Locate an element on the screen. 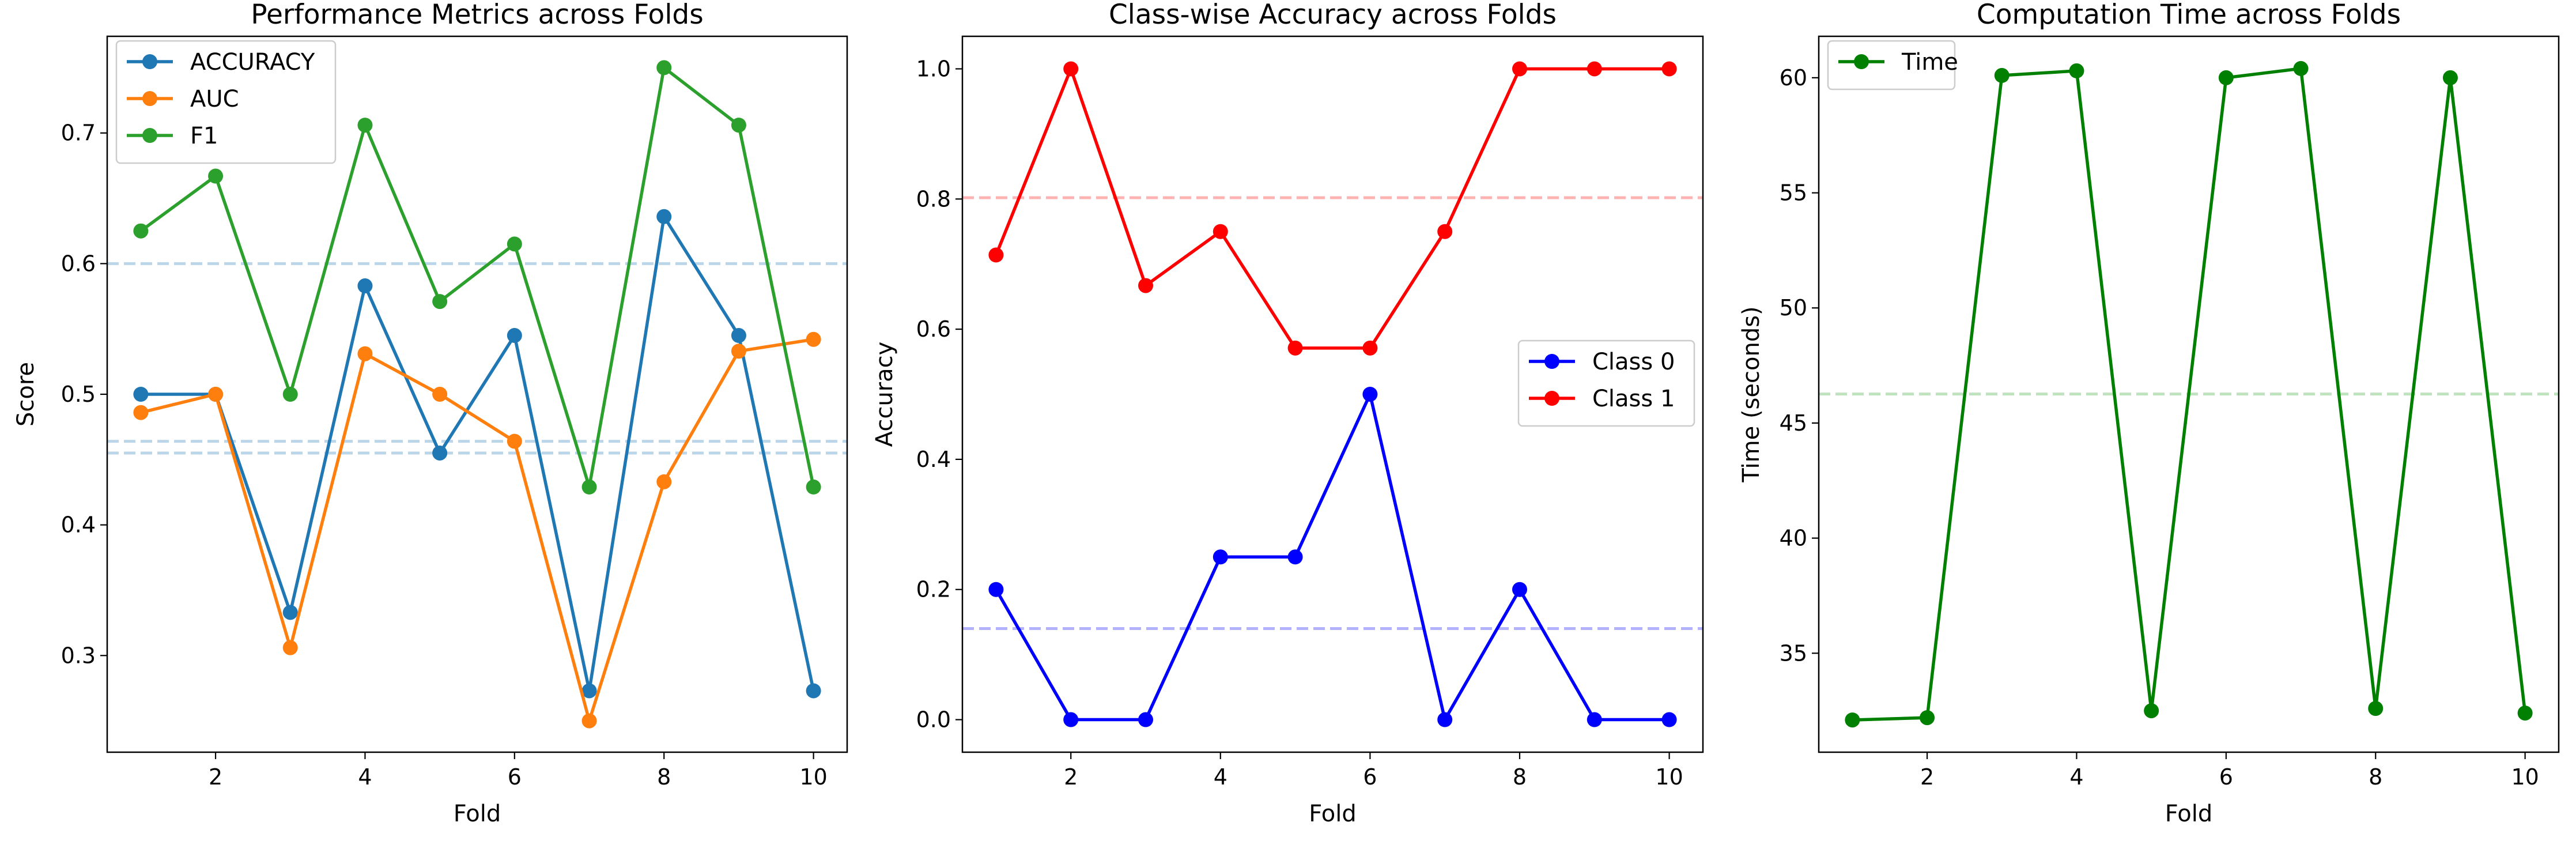 Image resolution: width=2576 pixels, height=845 pixels. y-tick-label: 0.5 is located at coordinates (78, 394).